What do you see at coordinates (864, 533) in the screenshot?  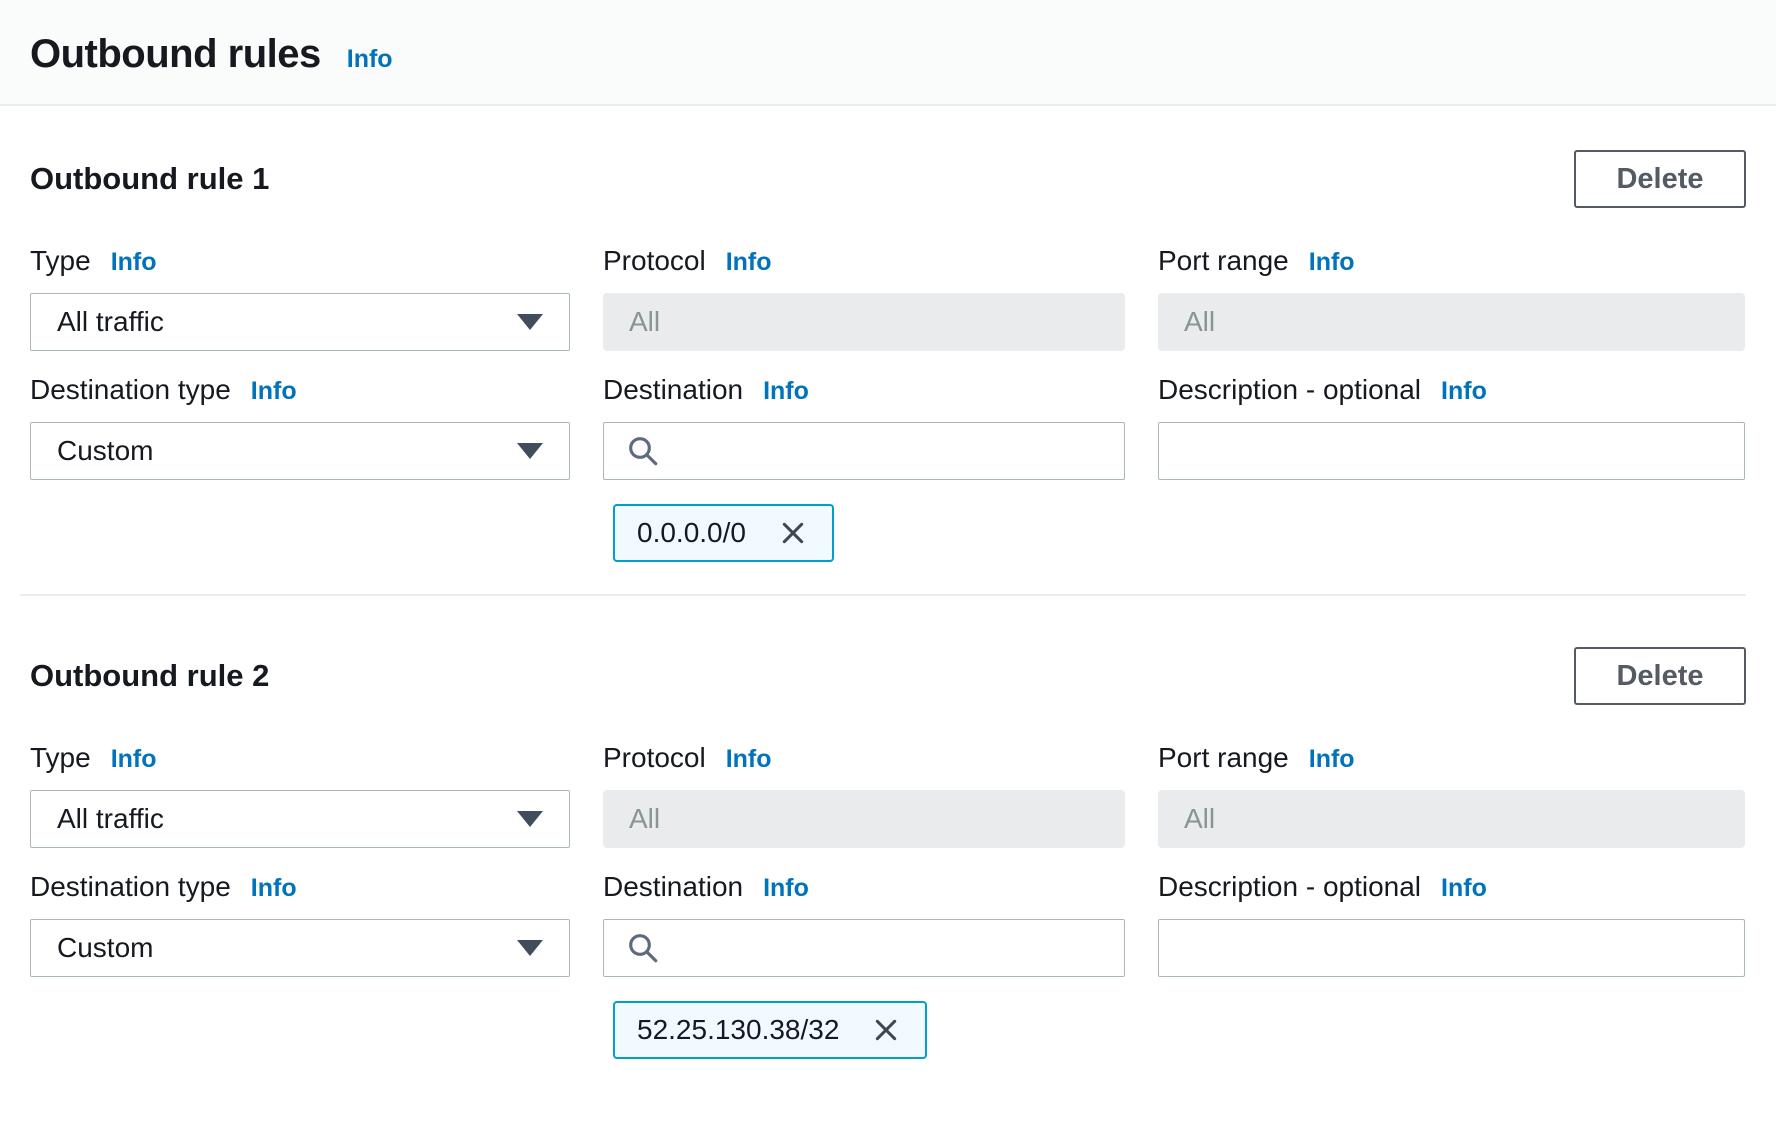 I see `rule-1-destination-tokens: 0.0.0.0/0` at bounding box center [864, 533].